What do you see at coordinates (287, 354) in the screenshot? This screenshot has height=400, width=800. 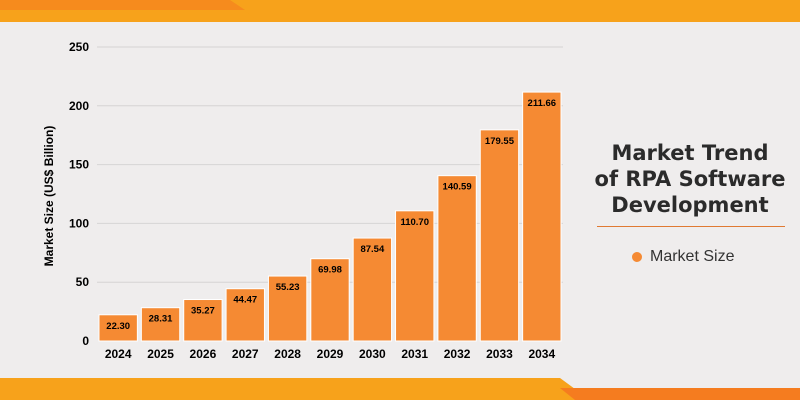 I see `x-tick-label: 2028` at bounding box center [287, 354].